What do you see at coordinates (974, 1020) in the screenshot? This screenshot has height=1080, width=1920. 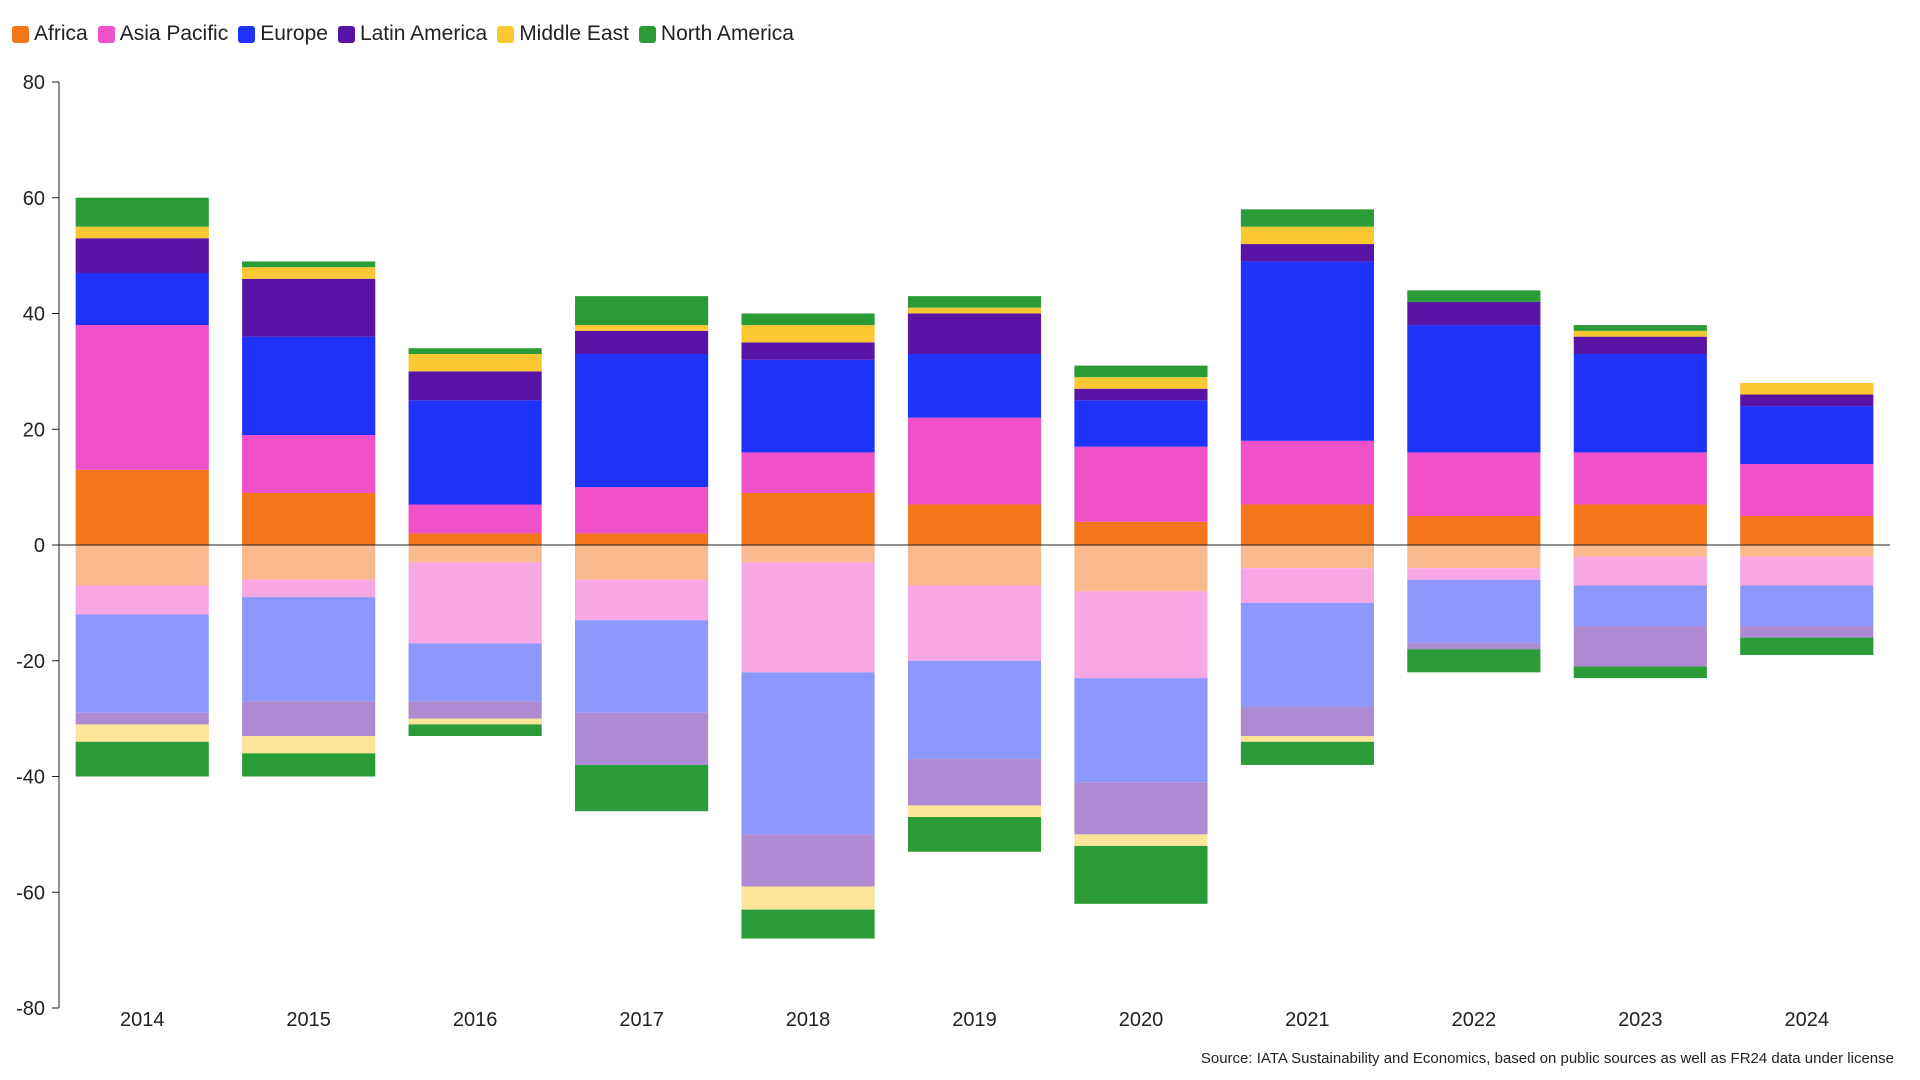 I see `x-tick-label: 2019` at bounding box center [974, 1020].